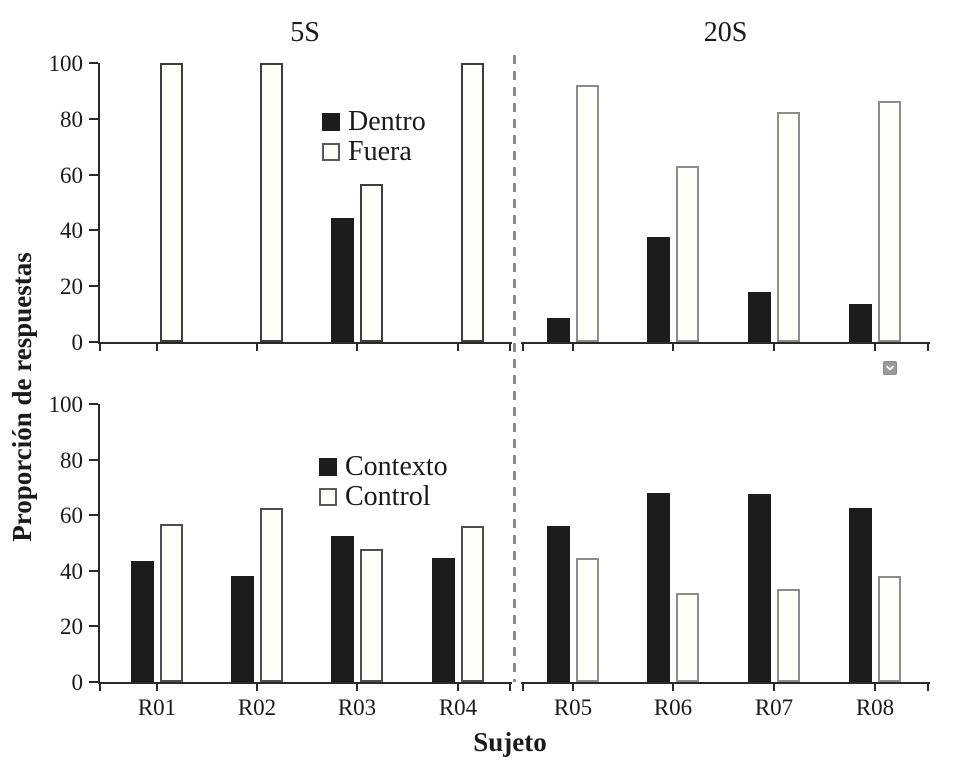  What do you see at coordinates (860, 595) in the screenshot?
I see `bar-contexto-r08` at bounding box center [860, 595].